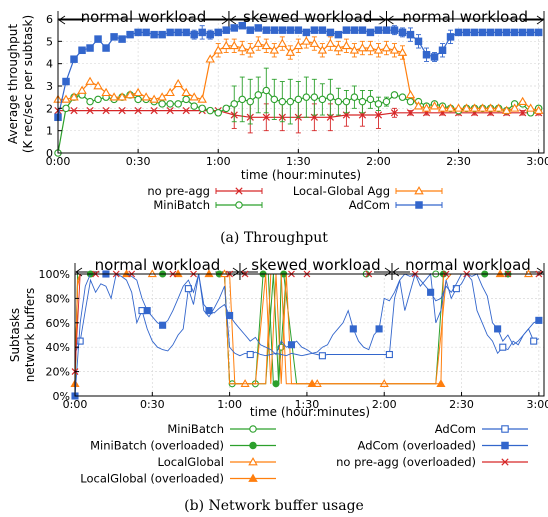 The image size is (548, 517). I want to click on legend-label: MiniBatch, so click(195, 429).